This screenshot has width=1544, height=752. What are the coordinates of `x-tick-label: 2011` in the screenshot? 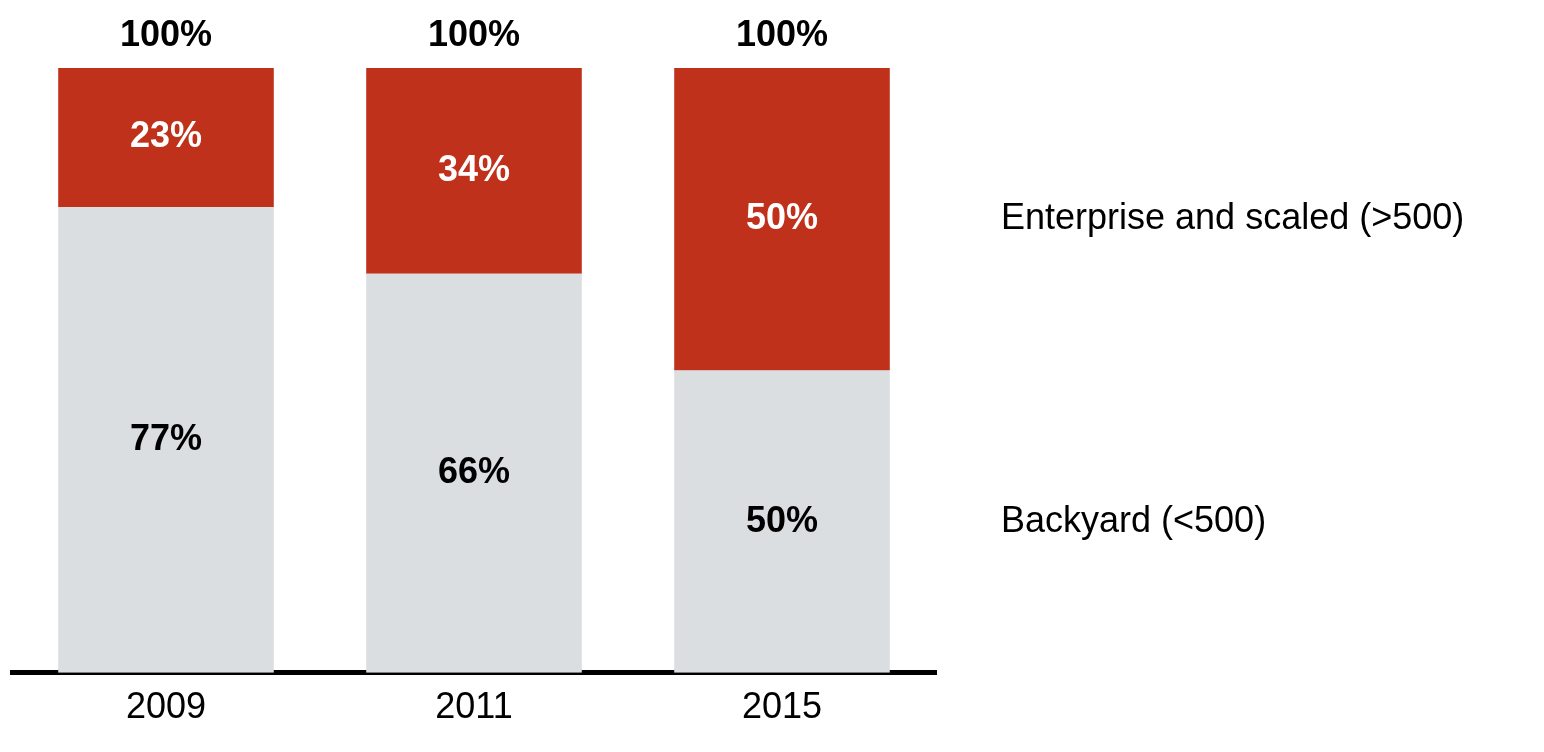 It's located at (474, 706).